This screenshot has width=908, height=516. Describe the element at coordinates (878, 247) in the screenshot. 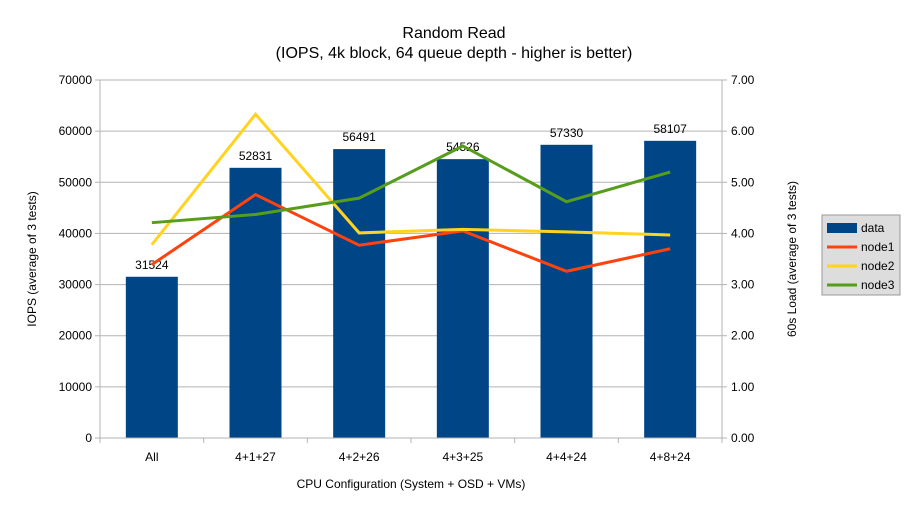

I see `legend-label-node1: node1` at that location.